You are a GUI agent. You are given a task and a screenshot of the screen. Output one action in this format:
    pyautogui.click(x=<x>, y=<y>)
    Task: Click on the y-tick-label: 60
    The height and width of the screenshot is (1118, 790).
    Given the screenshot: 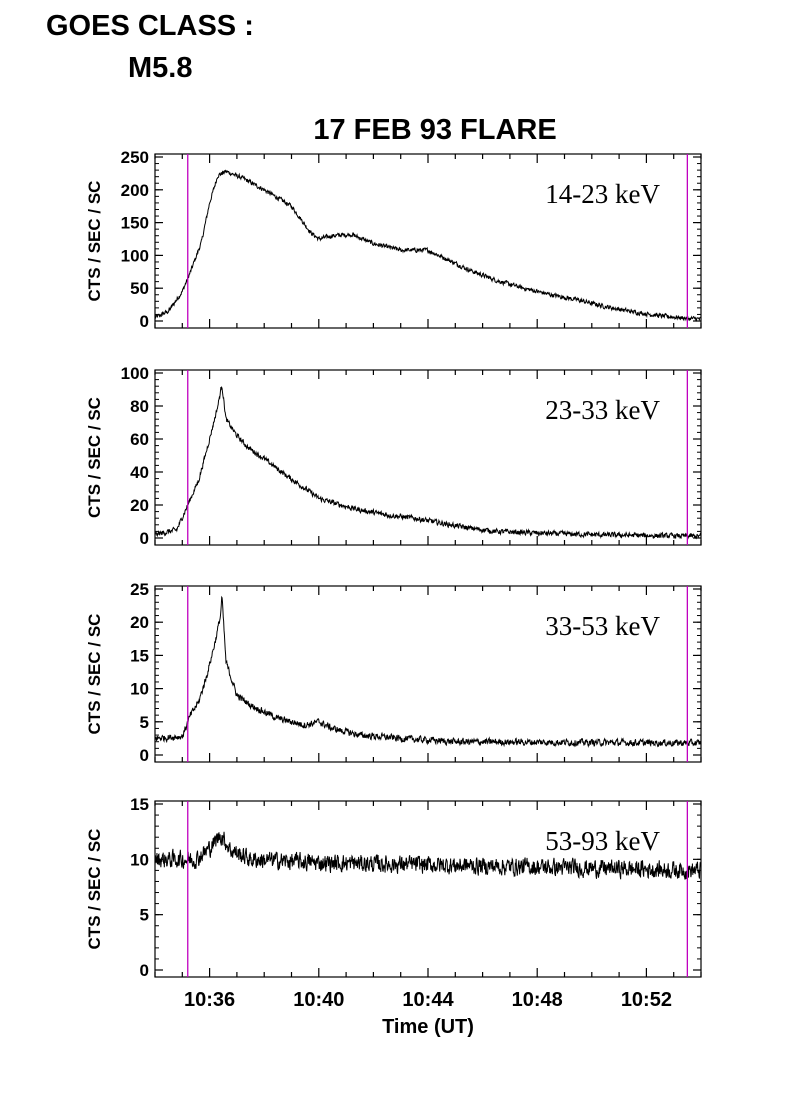 What is the action you would take?
    pyautogui.click(x=139, y=439)
    